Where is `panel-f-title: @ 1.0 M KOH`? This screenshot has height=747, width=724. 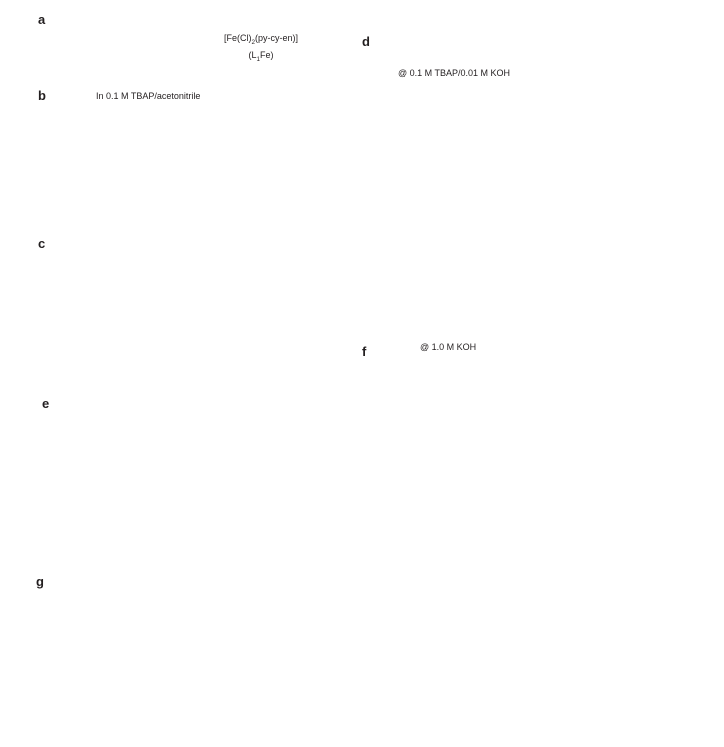
panel-f-title: @ 1.0 M KOH is located at coordinates (448, 347).